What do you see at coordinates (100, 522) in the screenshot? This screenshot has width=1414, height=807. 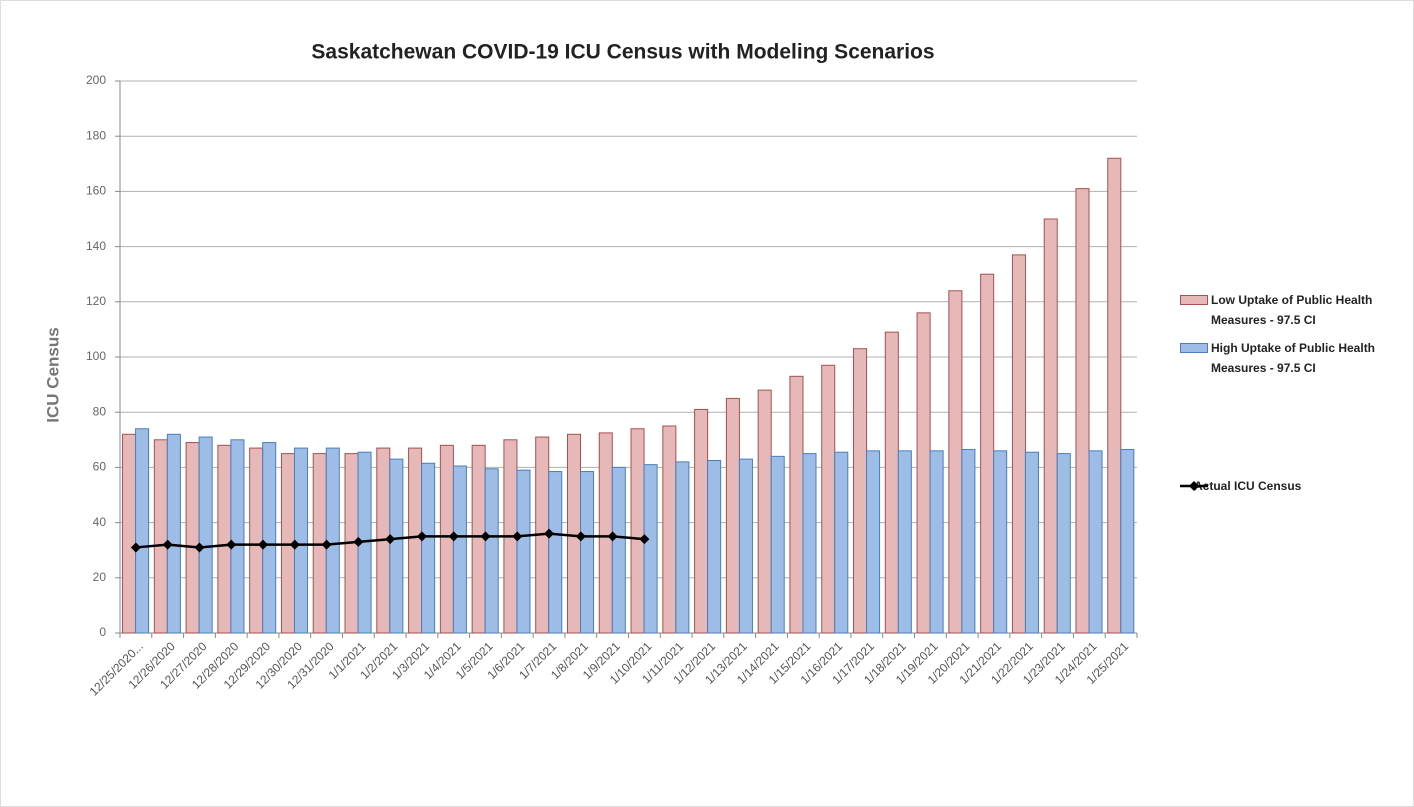 I see `y-tick-label: 40` at bounding box center [100, 522].